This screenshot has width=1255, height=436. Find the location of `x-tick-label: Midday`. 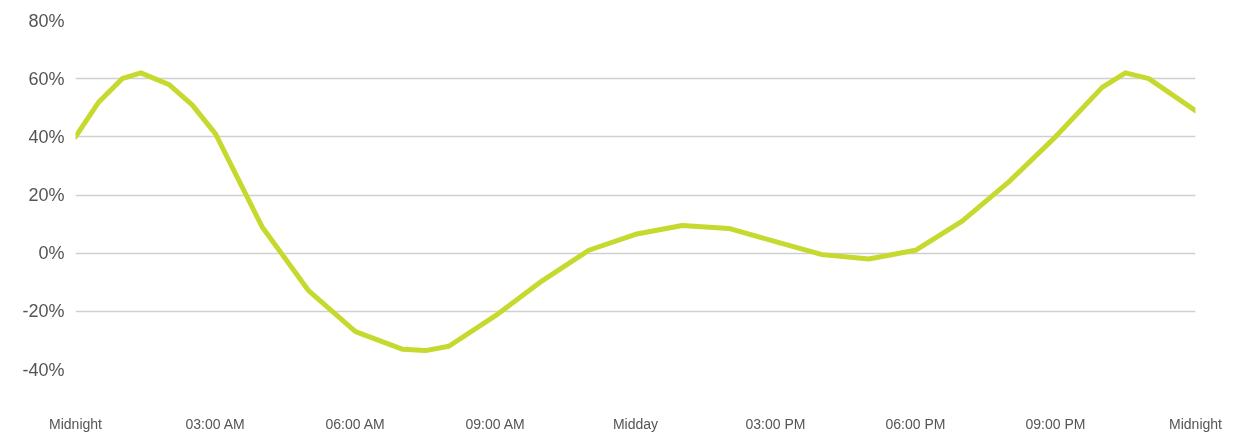

x-tick-label: Midday is located at coordinates (635, 423).